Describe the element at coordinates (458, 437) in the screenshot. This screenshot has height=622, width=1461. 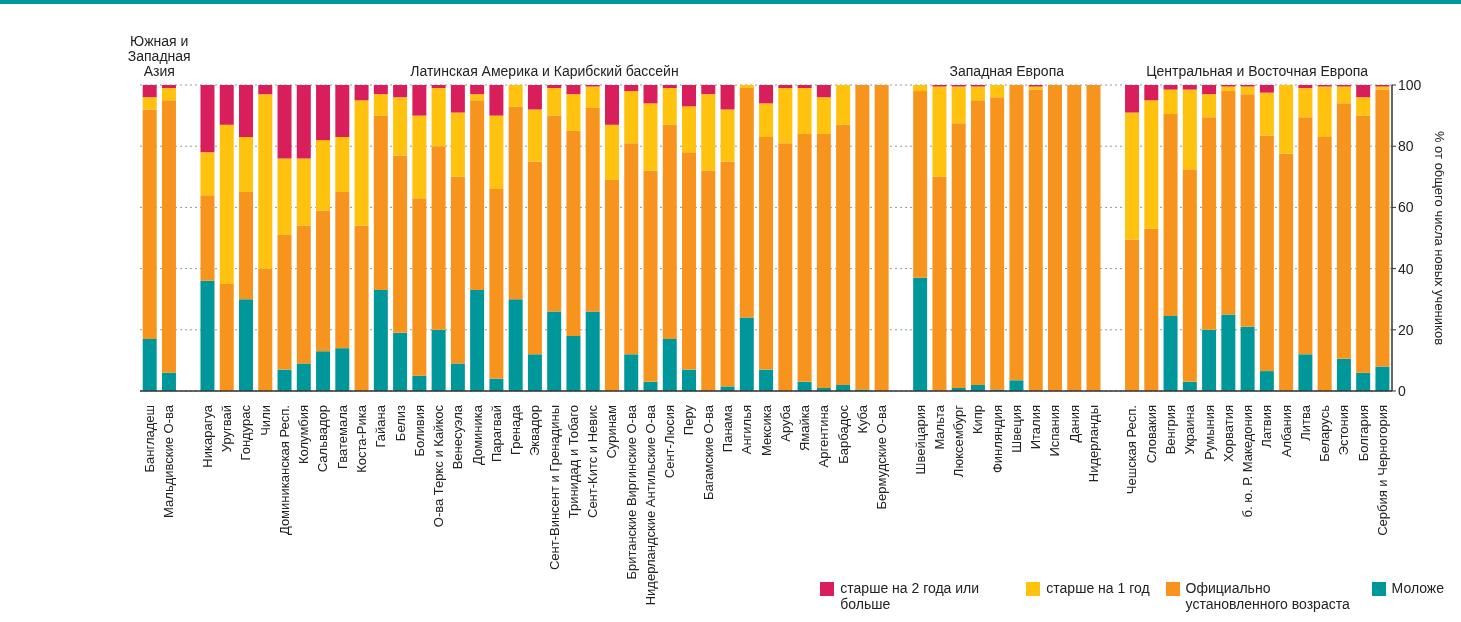
I see `x-tick-label: Венесуэла` at that location.